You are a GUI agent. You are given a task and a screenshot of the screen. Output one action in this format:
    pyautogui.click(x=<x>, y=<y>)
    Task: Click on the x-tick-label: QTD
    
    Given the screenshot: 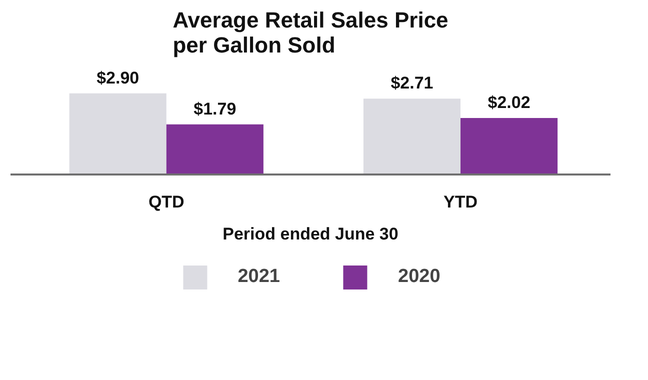 What is the action you would take?
    pyautogui.click(x=166, y=202)
    